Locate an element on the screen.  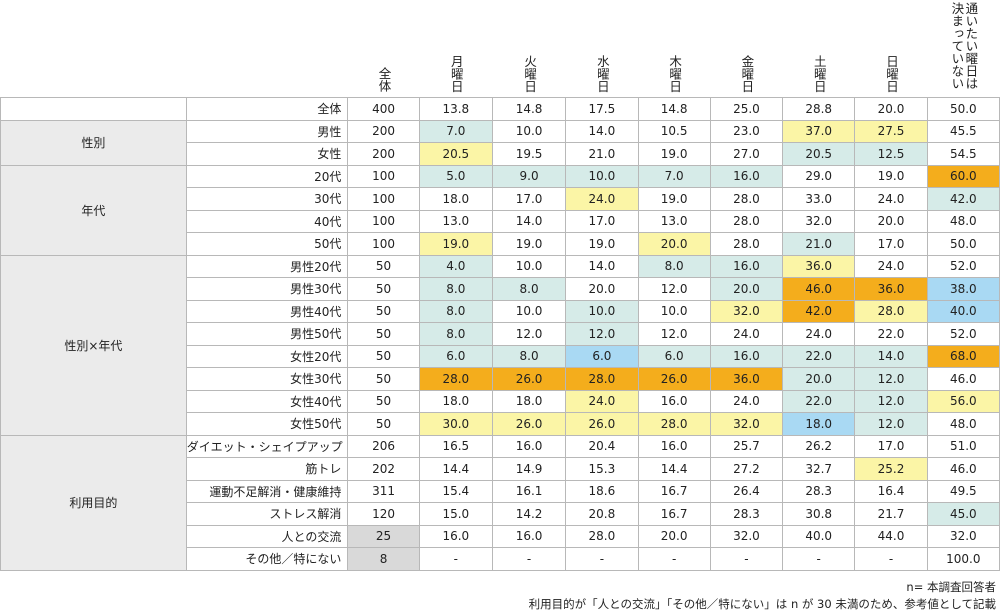
table-row: 女性20代 50 6.0 8.0 6.0 6.0 16.0 22.0 14.0 68.0 is located at coordinates (500, 356).